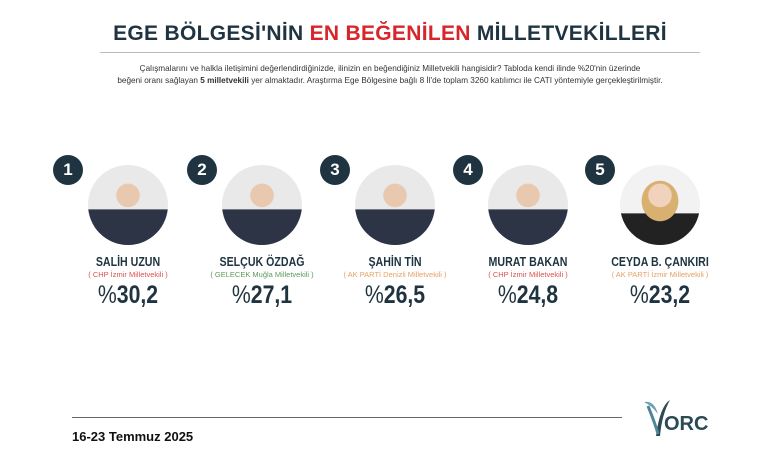 The image size is (780, 470). I want to click on rank-badge: 4, so click(468, 170).